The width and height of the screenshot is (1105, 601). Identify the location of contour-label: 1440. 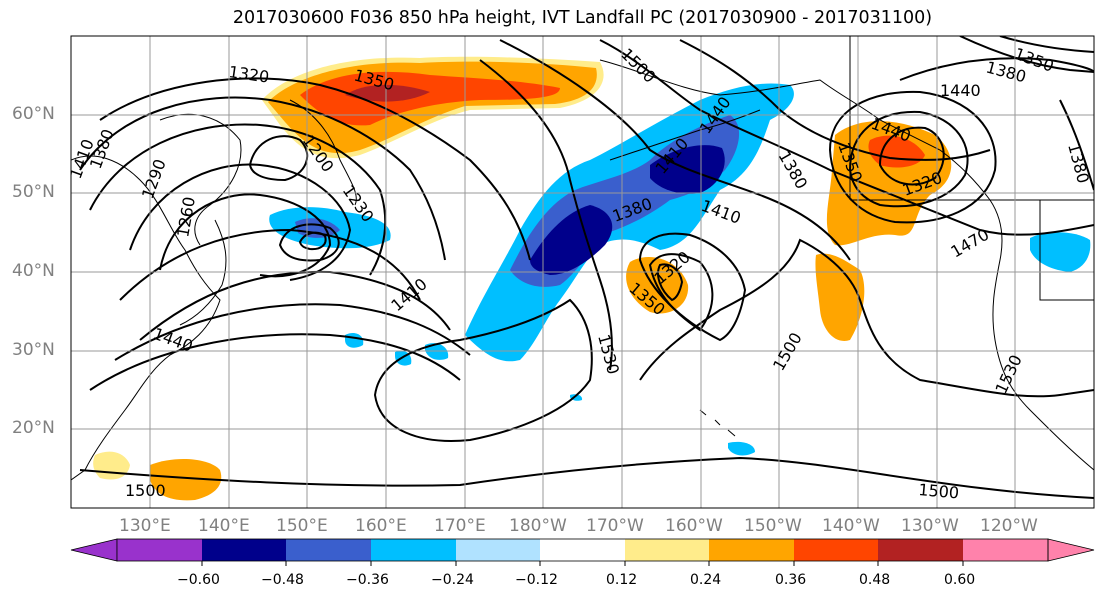
(960, 90).